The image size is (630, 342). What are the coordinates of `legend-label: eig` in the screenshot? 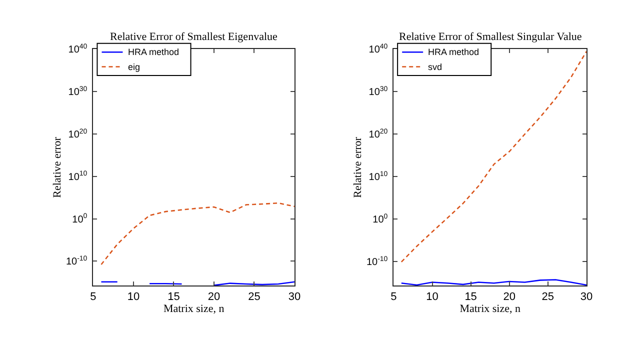 It's located at (134, 67).